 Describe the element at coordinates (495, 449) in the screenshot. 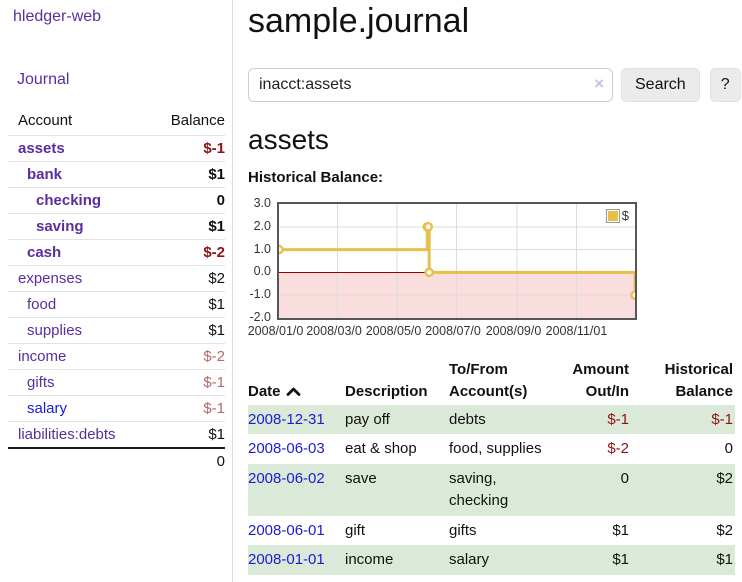

I see `transaction-accounts: food, supplies` at that location.